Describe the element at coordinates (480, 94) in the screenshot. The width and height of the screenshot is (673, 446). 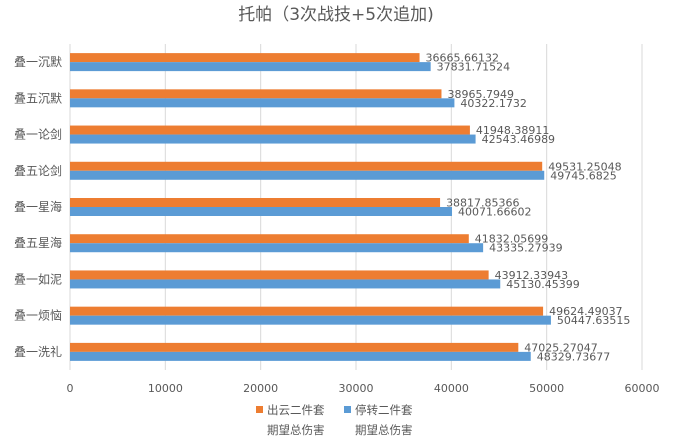
I see `data-label: 38965.7949` at that location.